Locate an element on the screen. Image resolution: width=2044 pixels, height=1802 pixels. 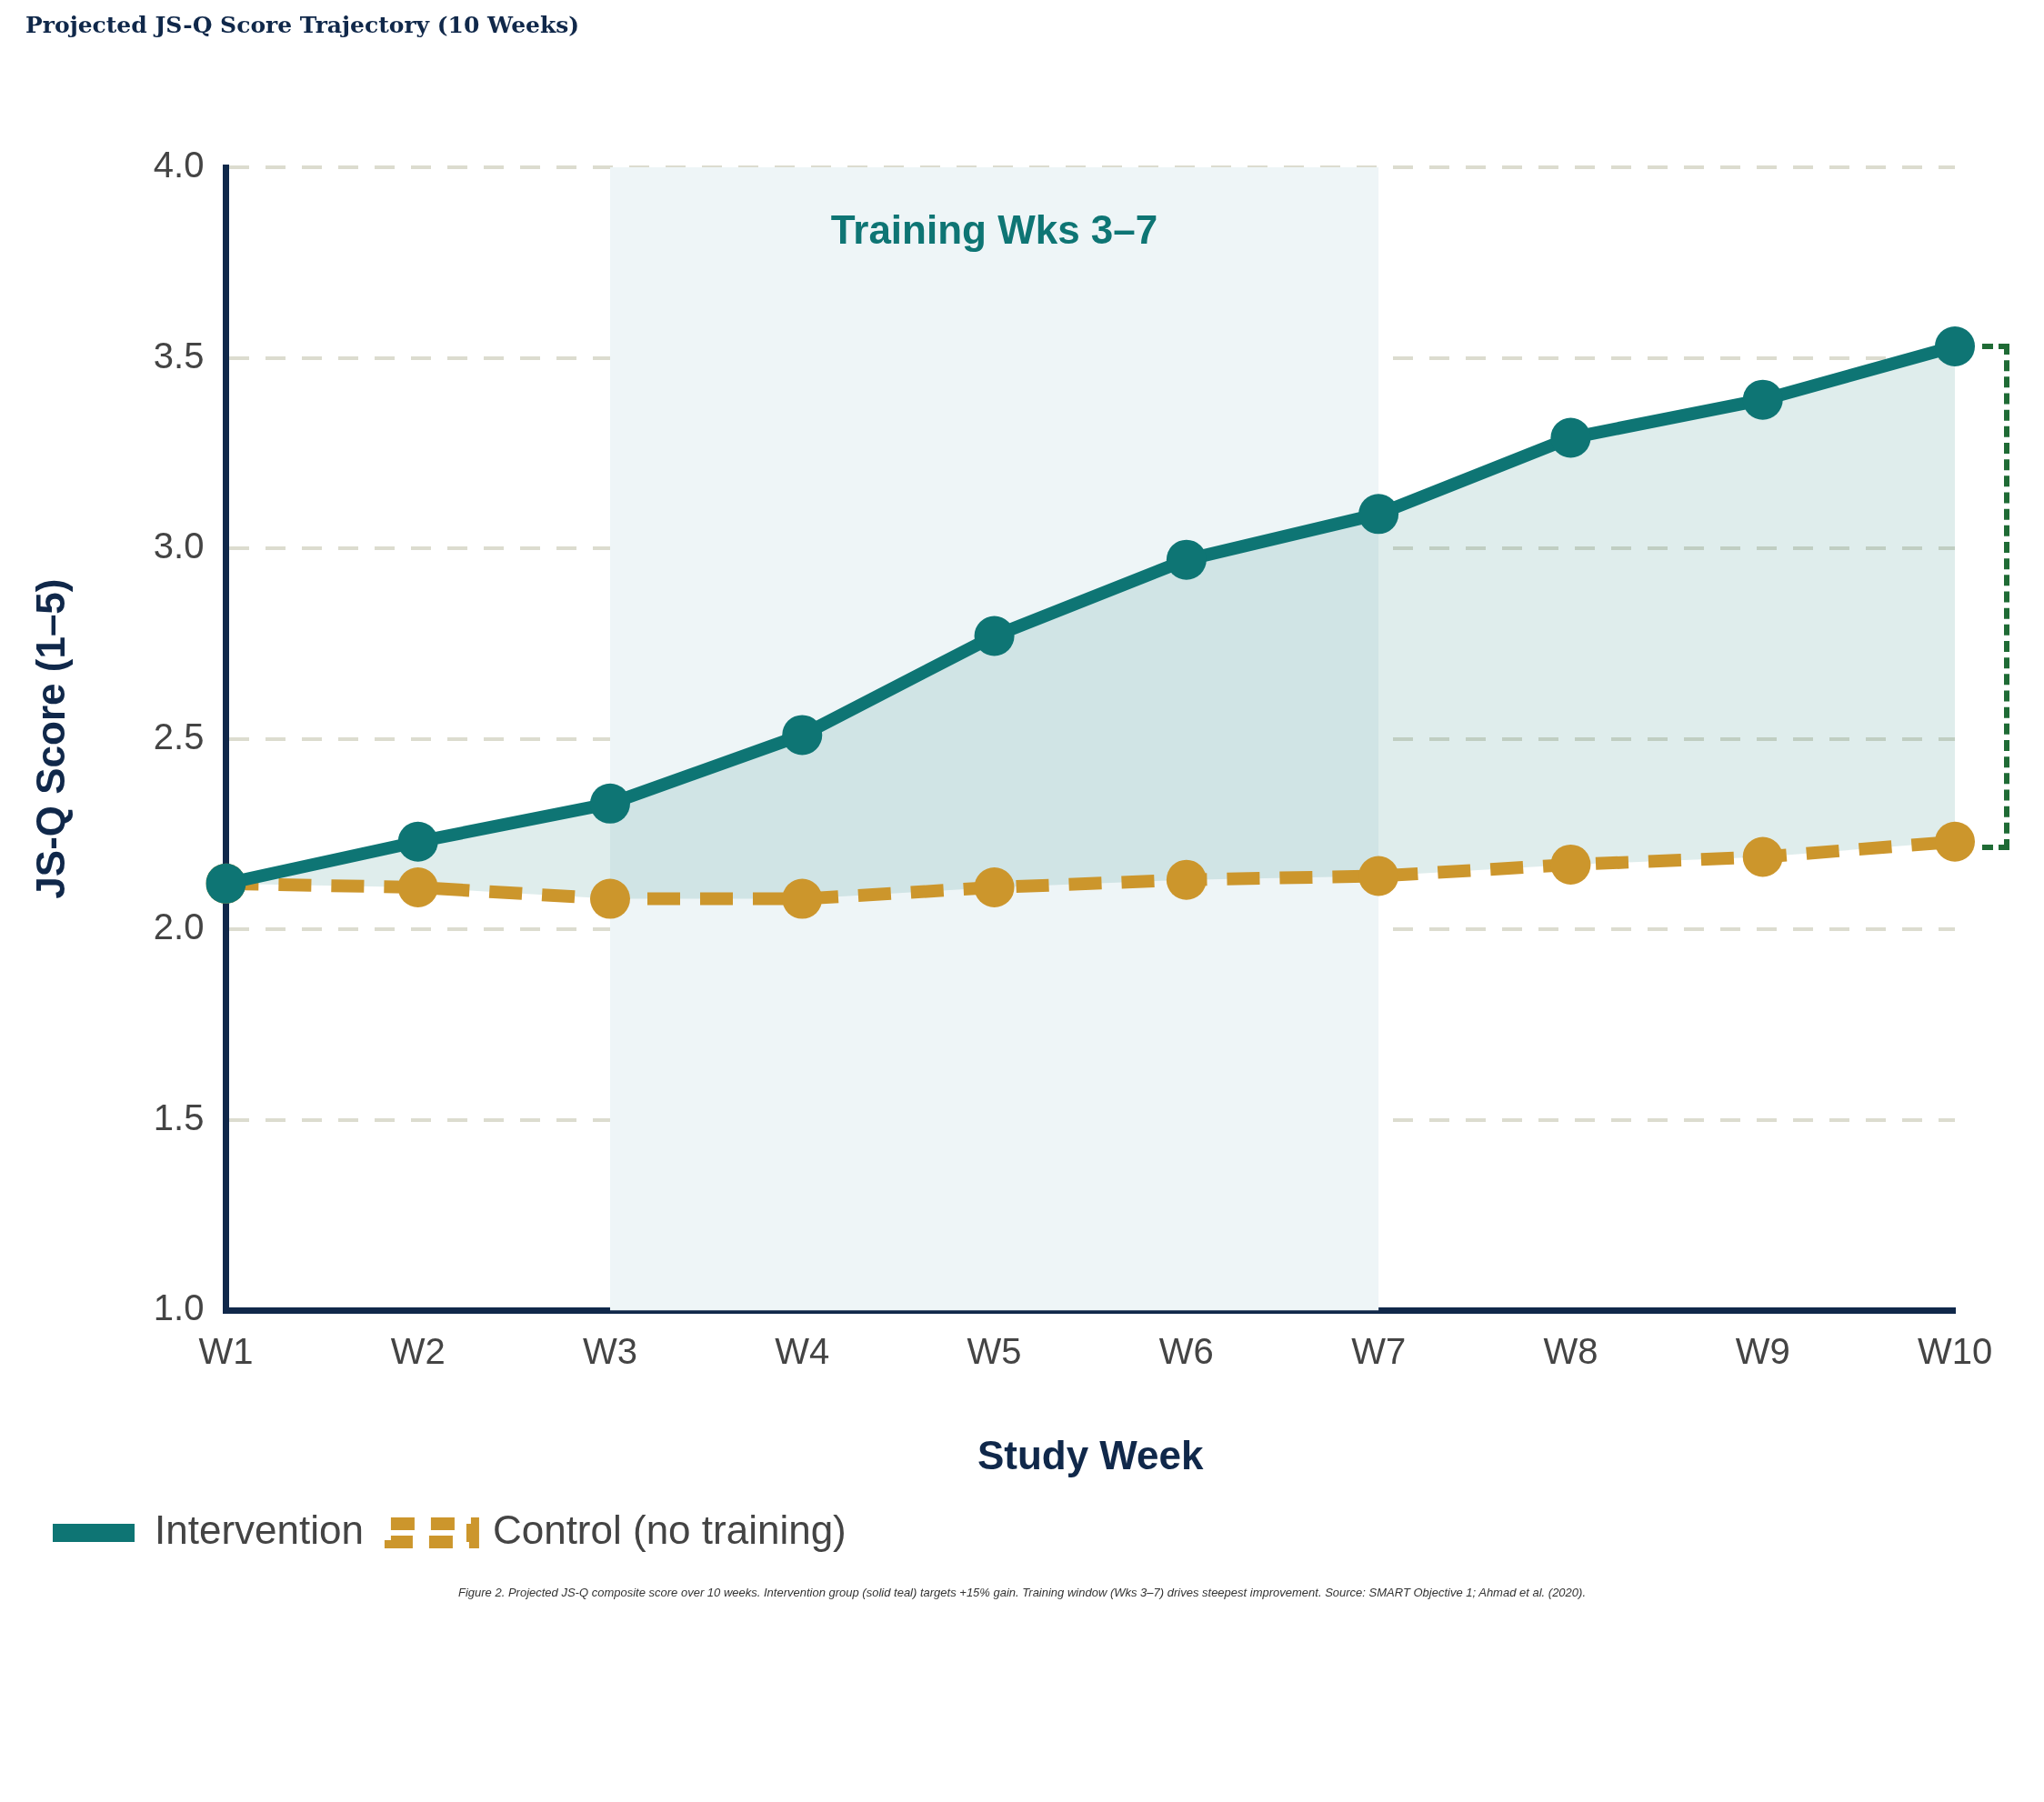
x-tick-label: W7 is located at coordinates (1379, 1351).